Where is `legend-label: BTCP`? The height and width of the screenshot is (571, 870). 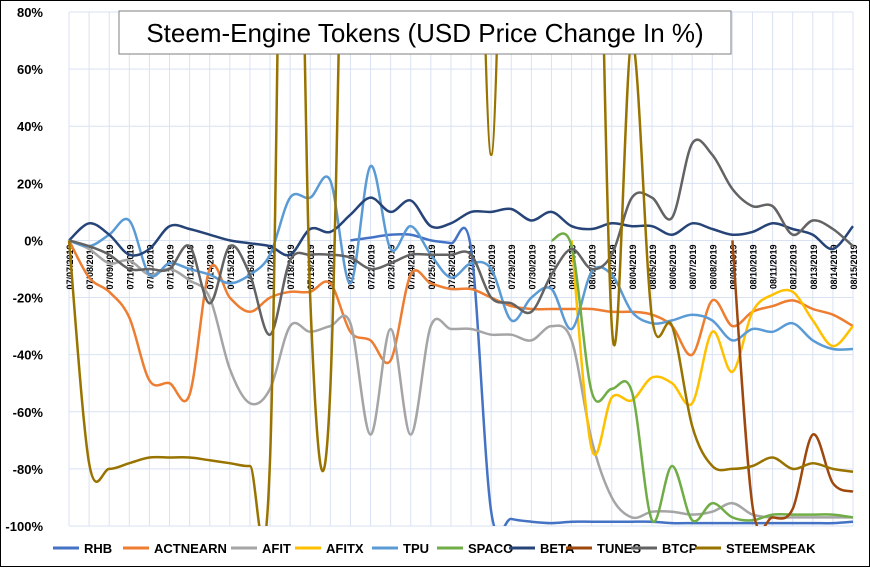 legend-label: BTCP is located at coordinates (680, 548).